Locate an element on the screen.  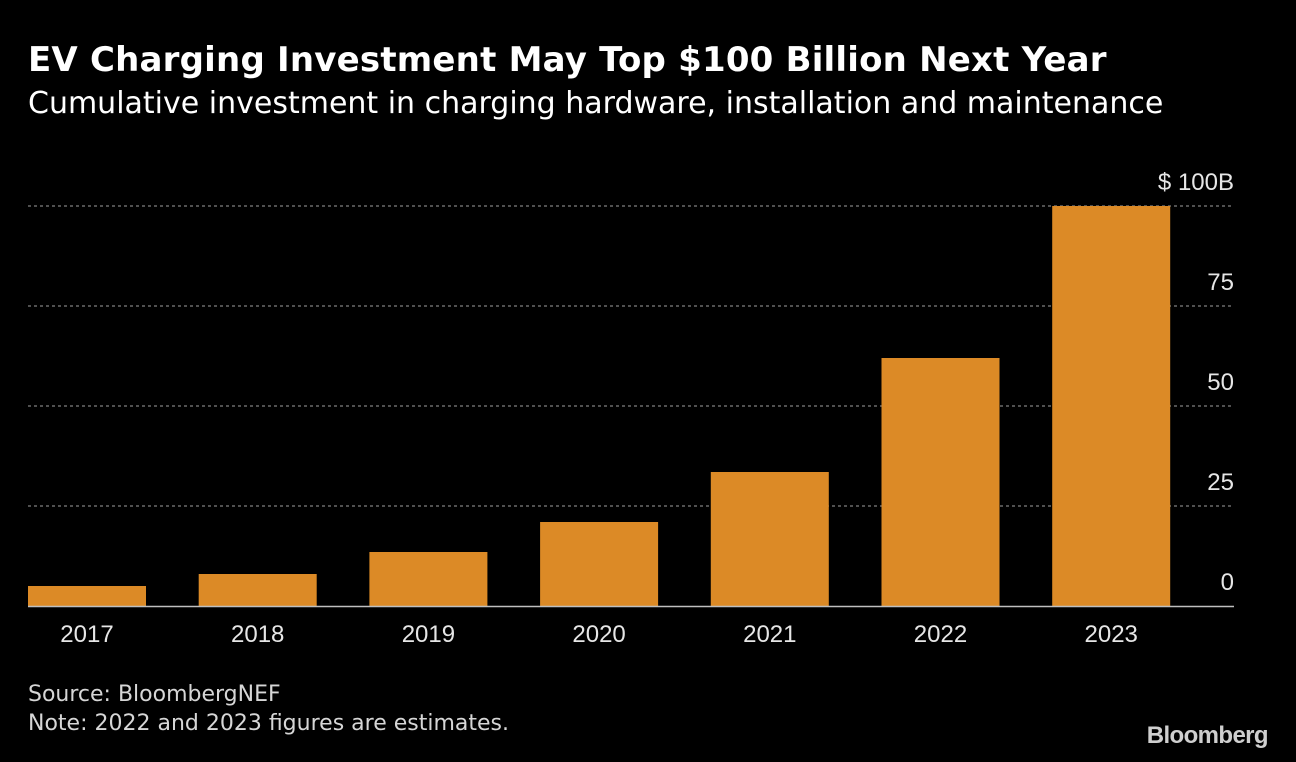
source-note: Source: BloombergNEF is located at coordinates (154, 694).